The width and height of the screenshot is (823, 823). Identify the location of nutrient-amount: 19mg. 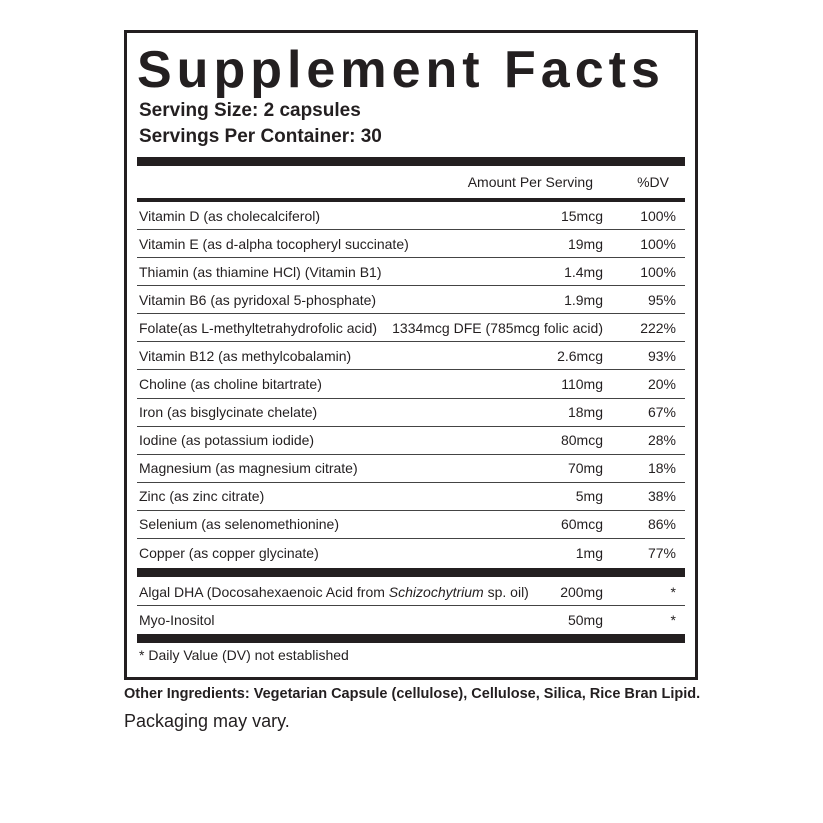
(585, 243).